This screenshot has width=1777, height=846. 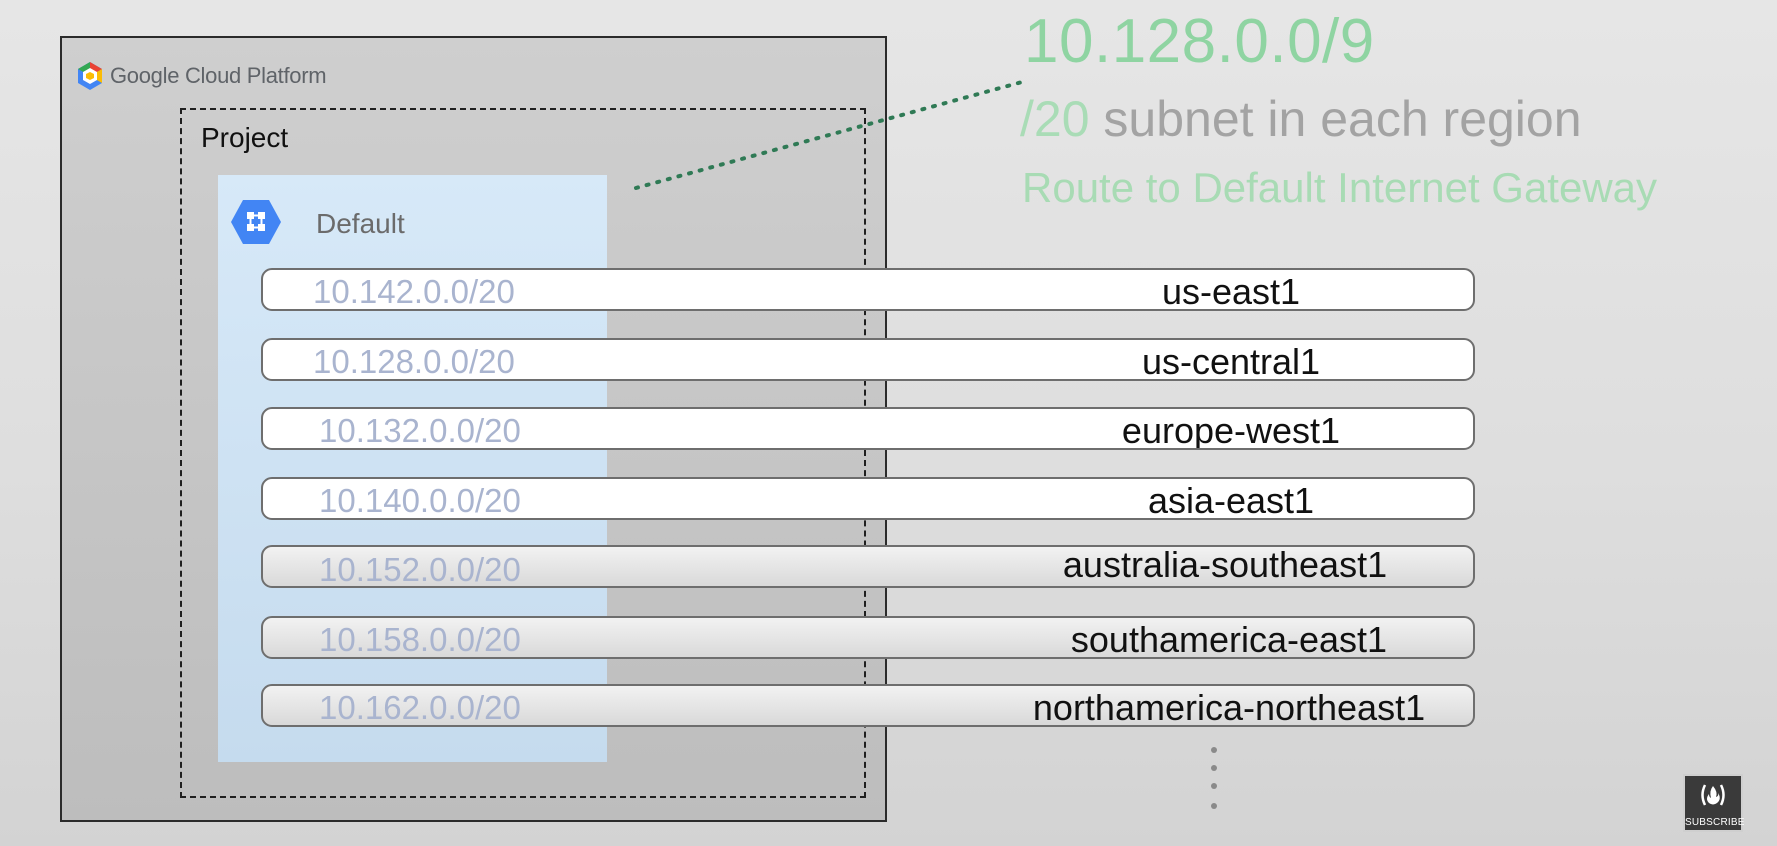 I want to click on region-name: us-east1, so click(x=1231, y=291).